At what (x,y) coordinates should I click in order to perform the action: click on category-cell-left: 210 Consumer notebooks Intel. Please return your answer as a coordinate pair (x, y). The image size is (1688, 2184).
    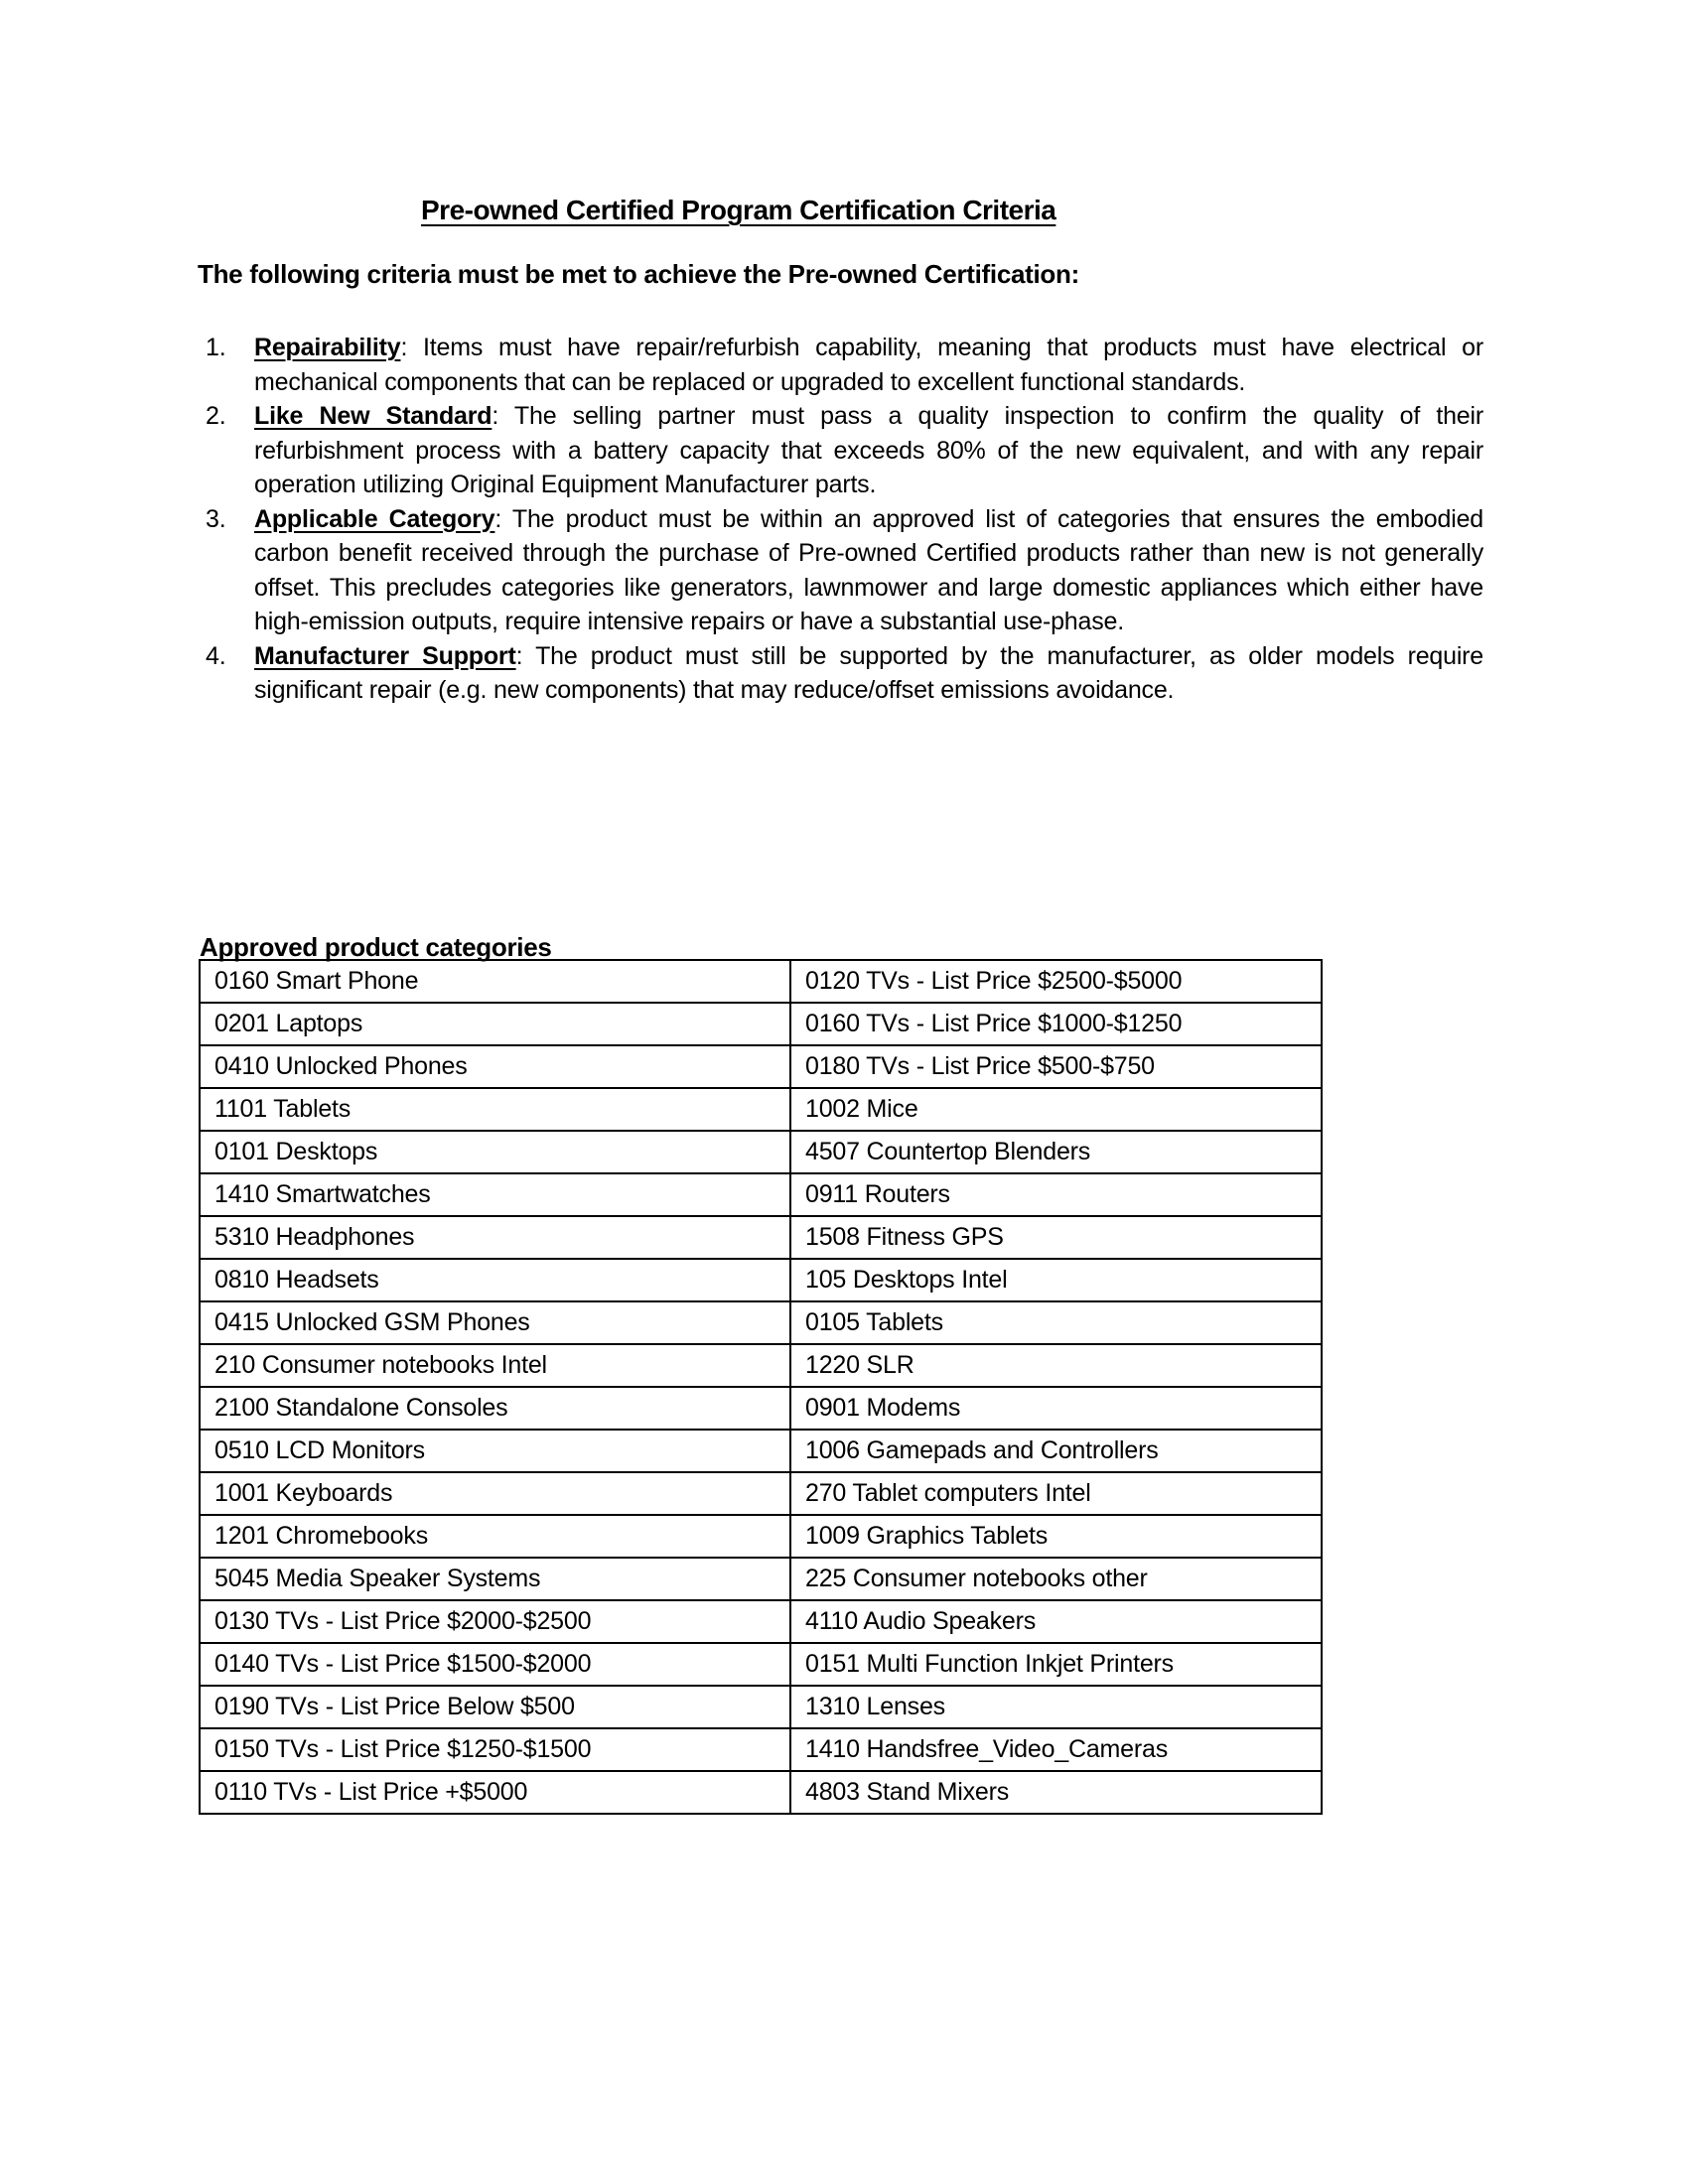
    Looking at the image, I should click on (495, 1365).